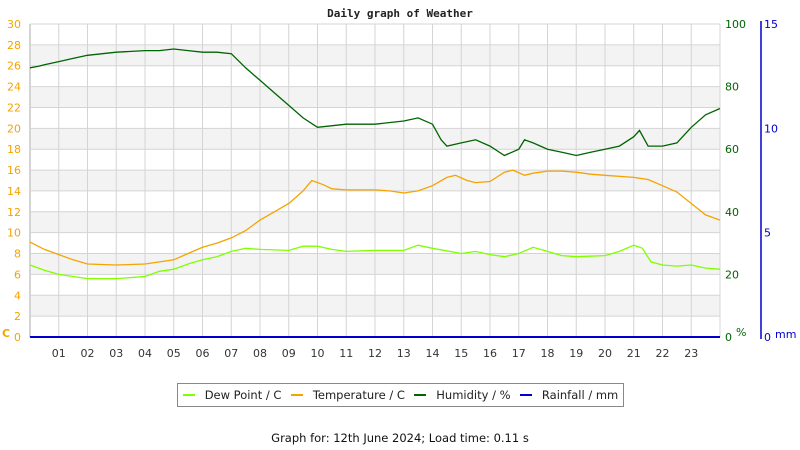 This screenshot has height=450, width=800. I want to click on svg-text: 4, so click(17, 295).